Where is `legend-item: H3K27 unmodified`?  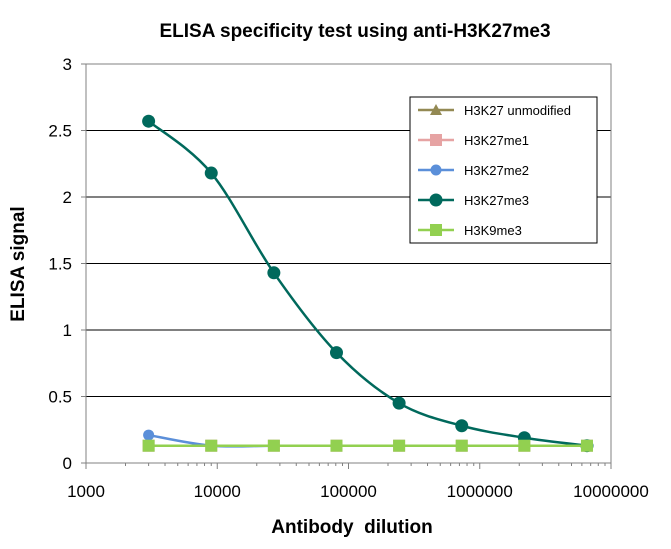 legend-item: H3K27 unmodified is located at coordinates (494, 110).